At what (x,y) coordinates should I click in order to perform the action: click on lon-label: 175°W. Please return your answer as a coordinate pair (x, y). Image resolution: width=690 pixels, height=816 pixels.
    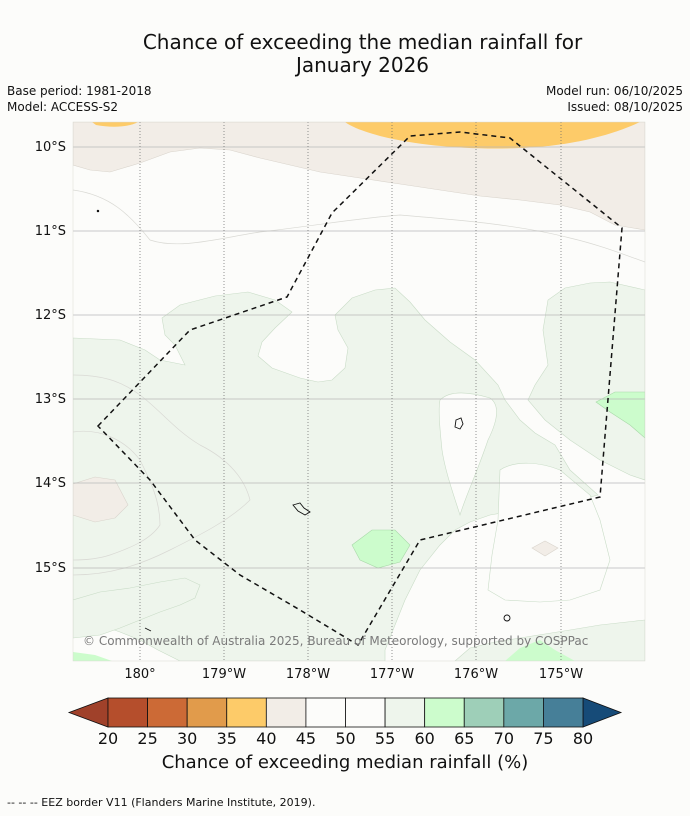
    Looking at the image, I should click on (561, 674).